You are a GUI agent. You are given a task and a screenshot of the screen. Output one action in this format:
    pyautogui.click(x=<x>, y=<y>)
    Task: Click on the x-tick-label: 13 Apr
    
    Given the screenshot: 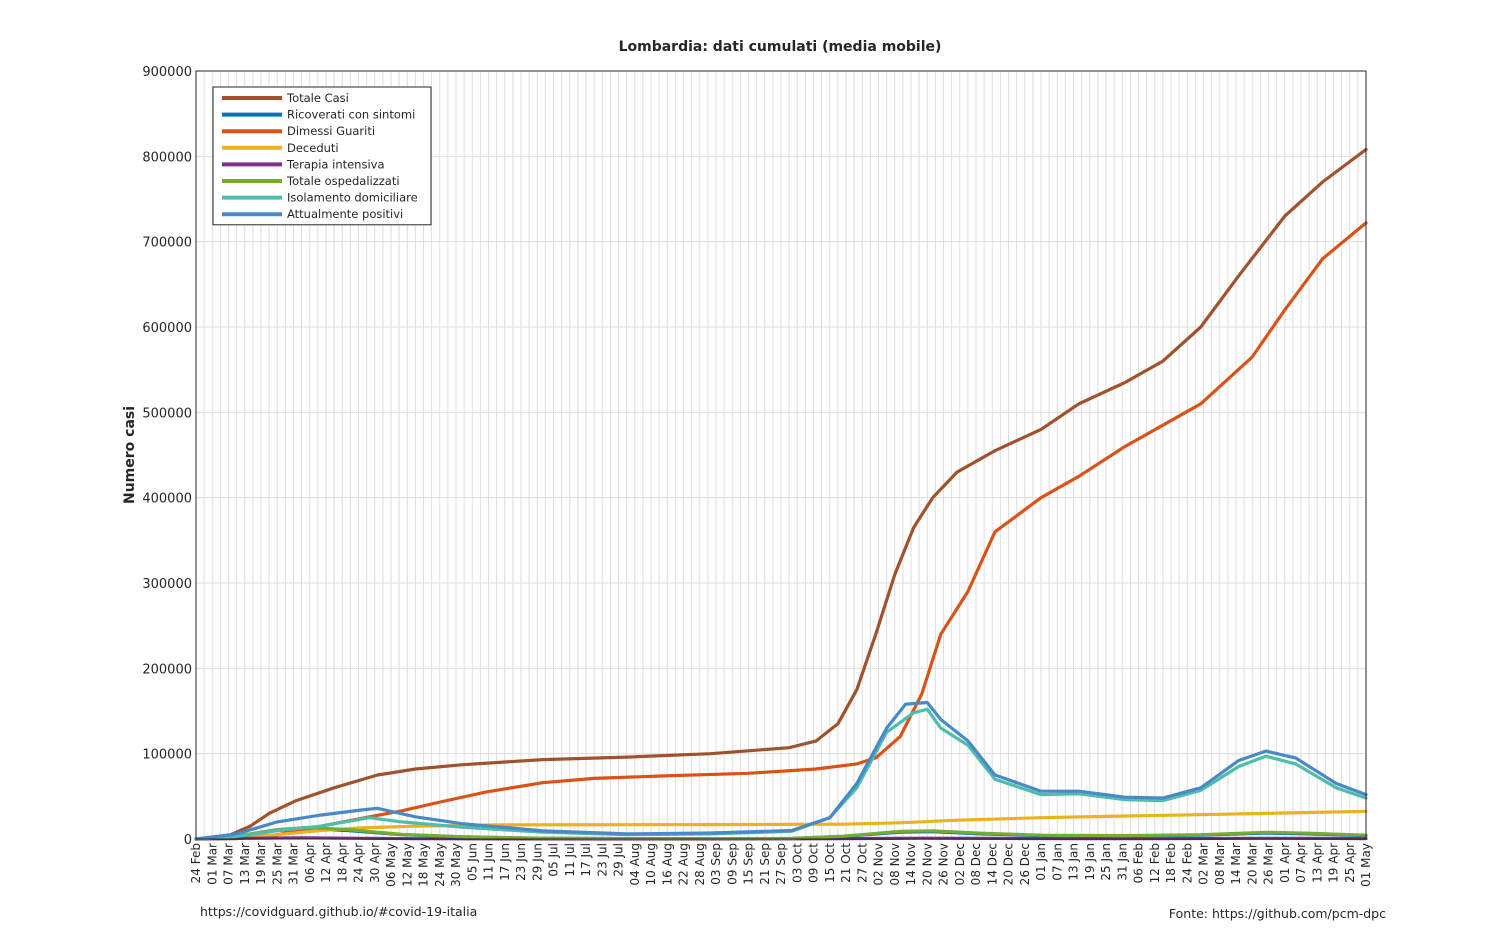 What is the action you would take?
    pyautogui.click(x=1317, y=863)
    